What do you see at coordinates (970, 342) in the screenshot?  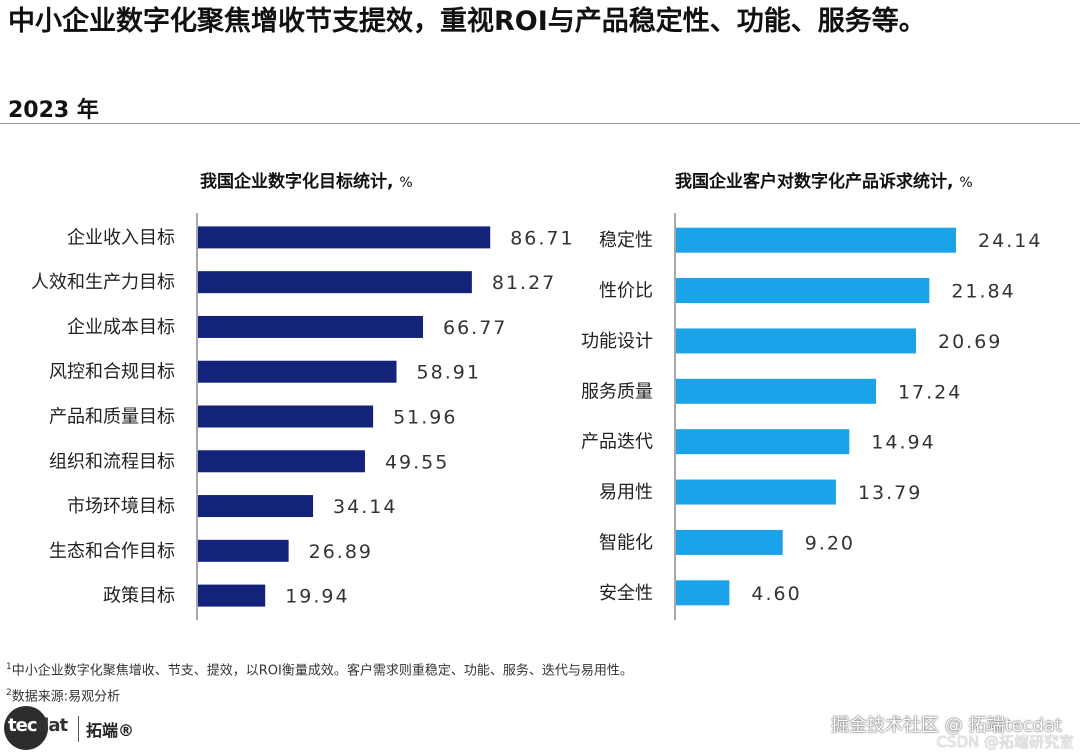 I see `right-chart-value-label: 20.69` at bounding box center [970, 342].